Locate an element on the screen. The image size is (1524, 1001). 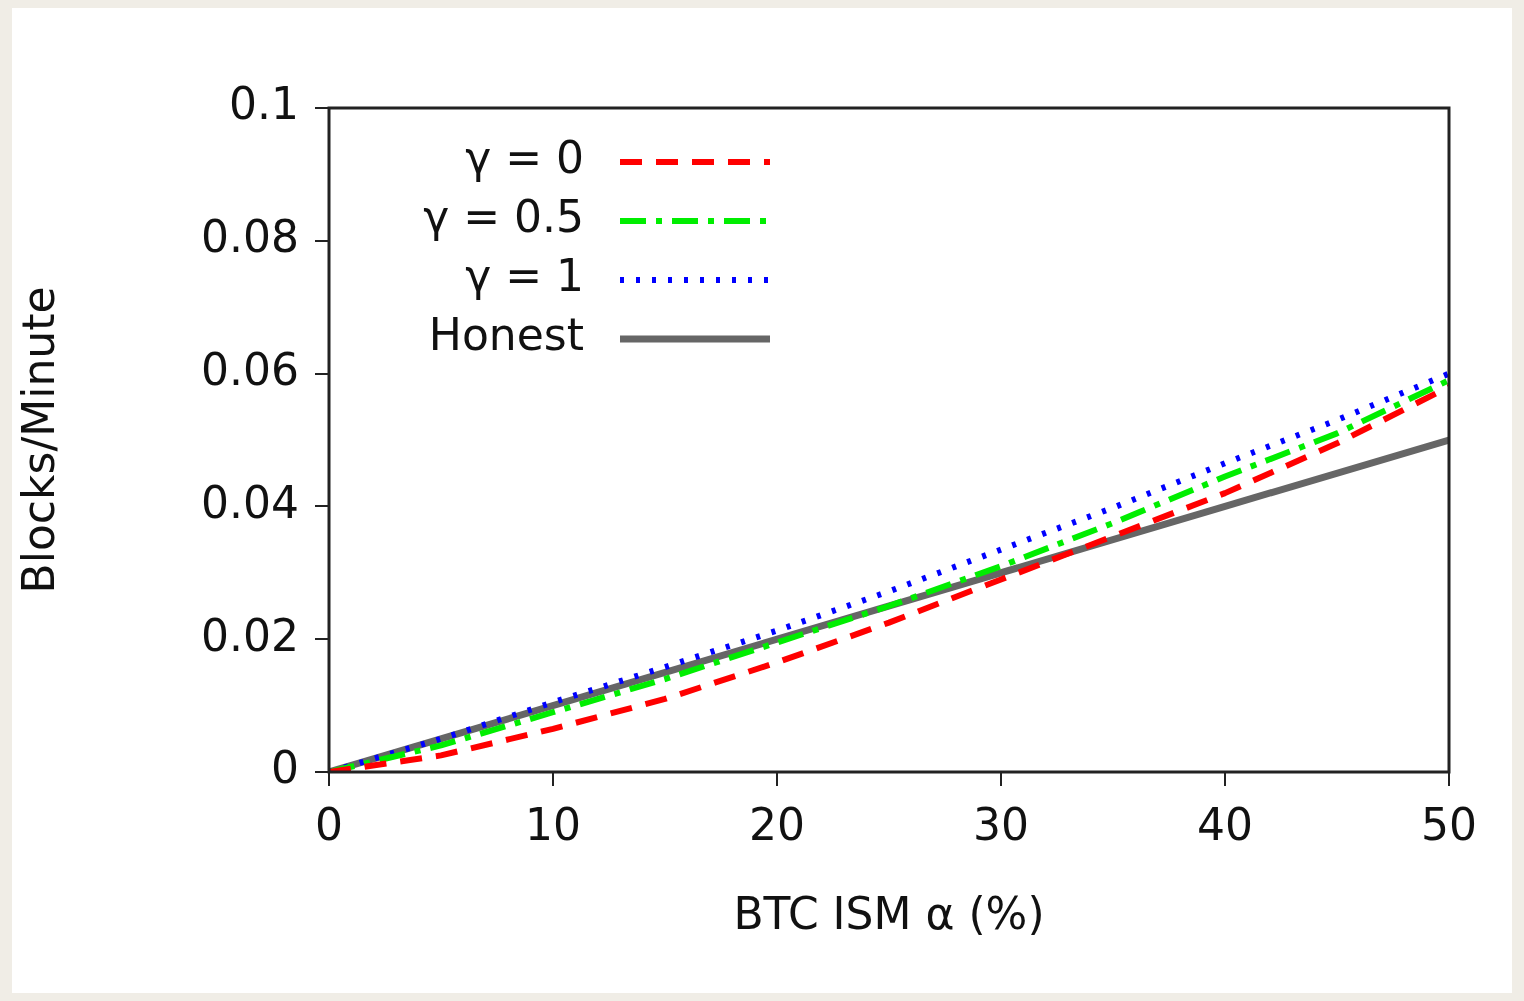
legend-label: γ = 0 is located at coordinates (524, 158).